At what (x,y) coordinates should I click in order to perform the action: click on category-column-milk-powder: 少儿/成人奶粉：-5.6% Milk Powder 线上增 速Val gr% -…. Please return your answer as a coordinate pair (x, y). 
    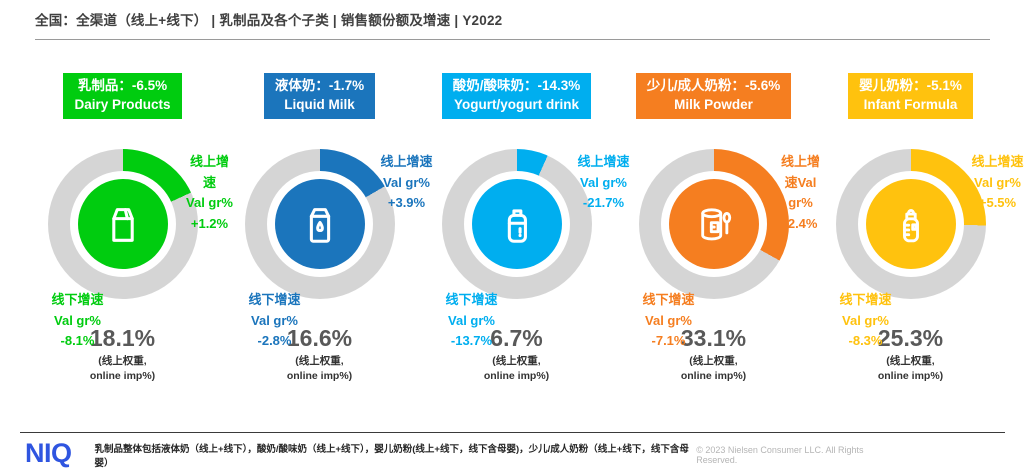
    Looking at the image, I should click on (717, 228).